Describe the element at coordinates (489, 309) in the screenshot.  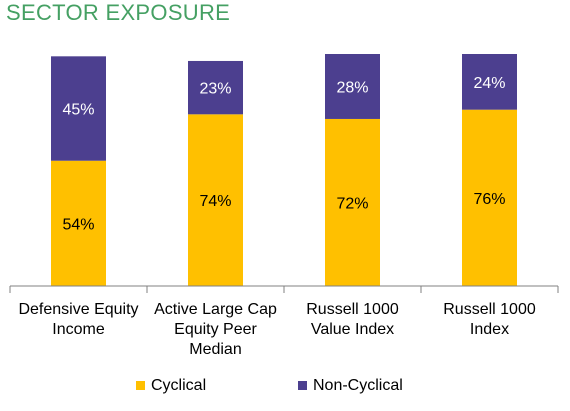
I see `category-label-4-line-1: Russell 1000` at that location.